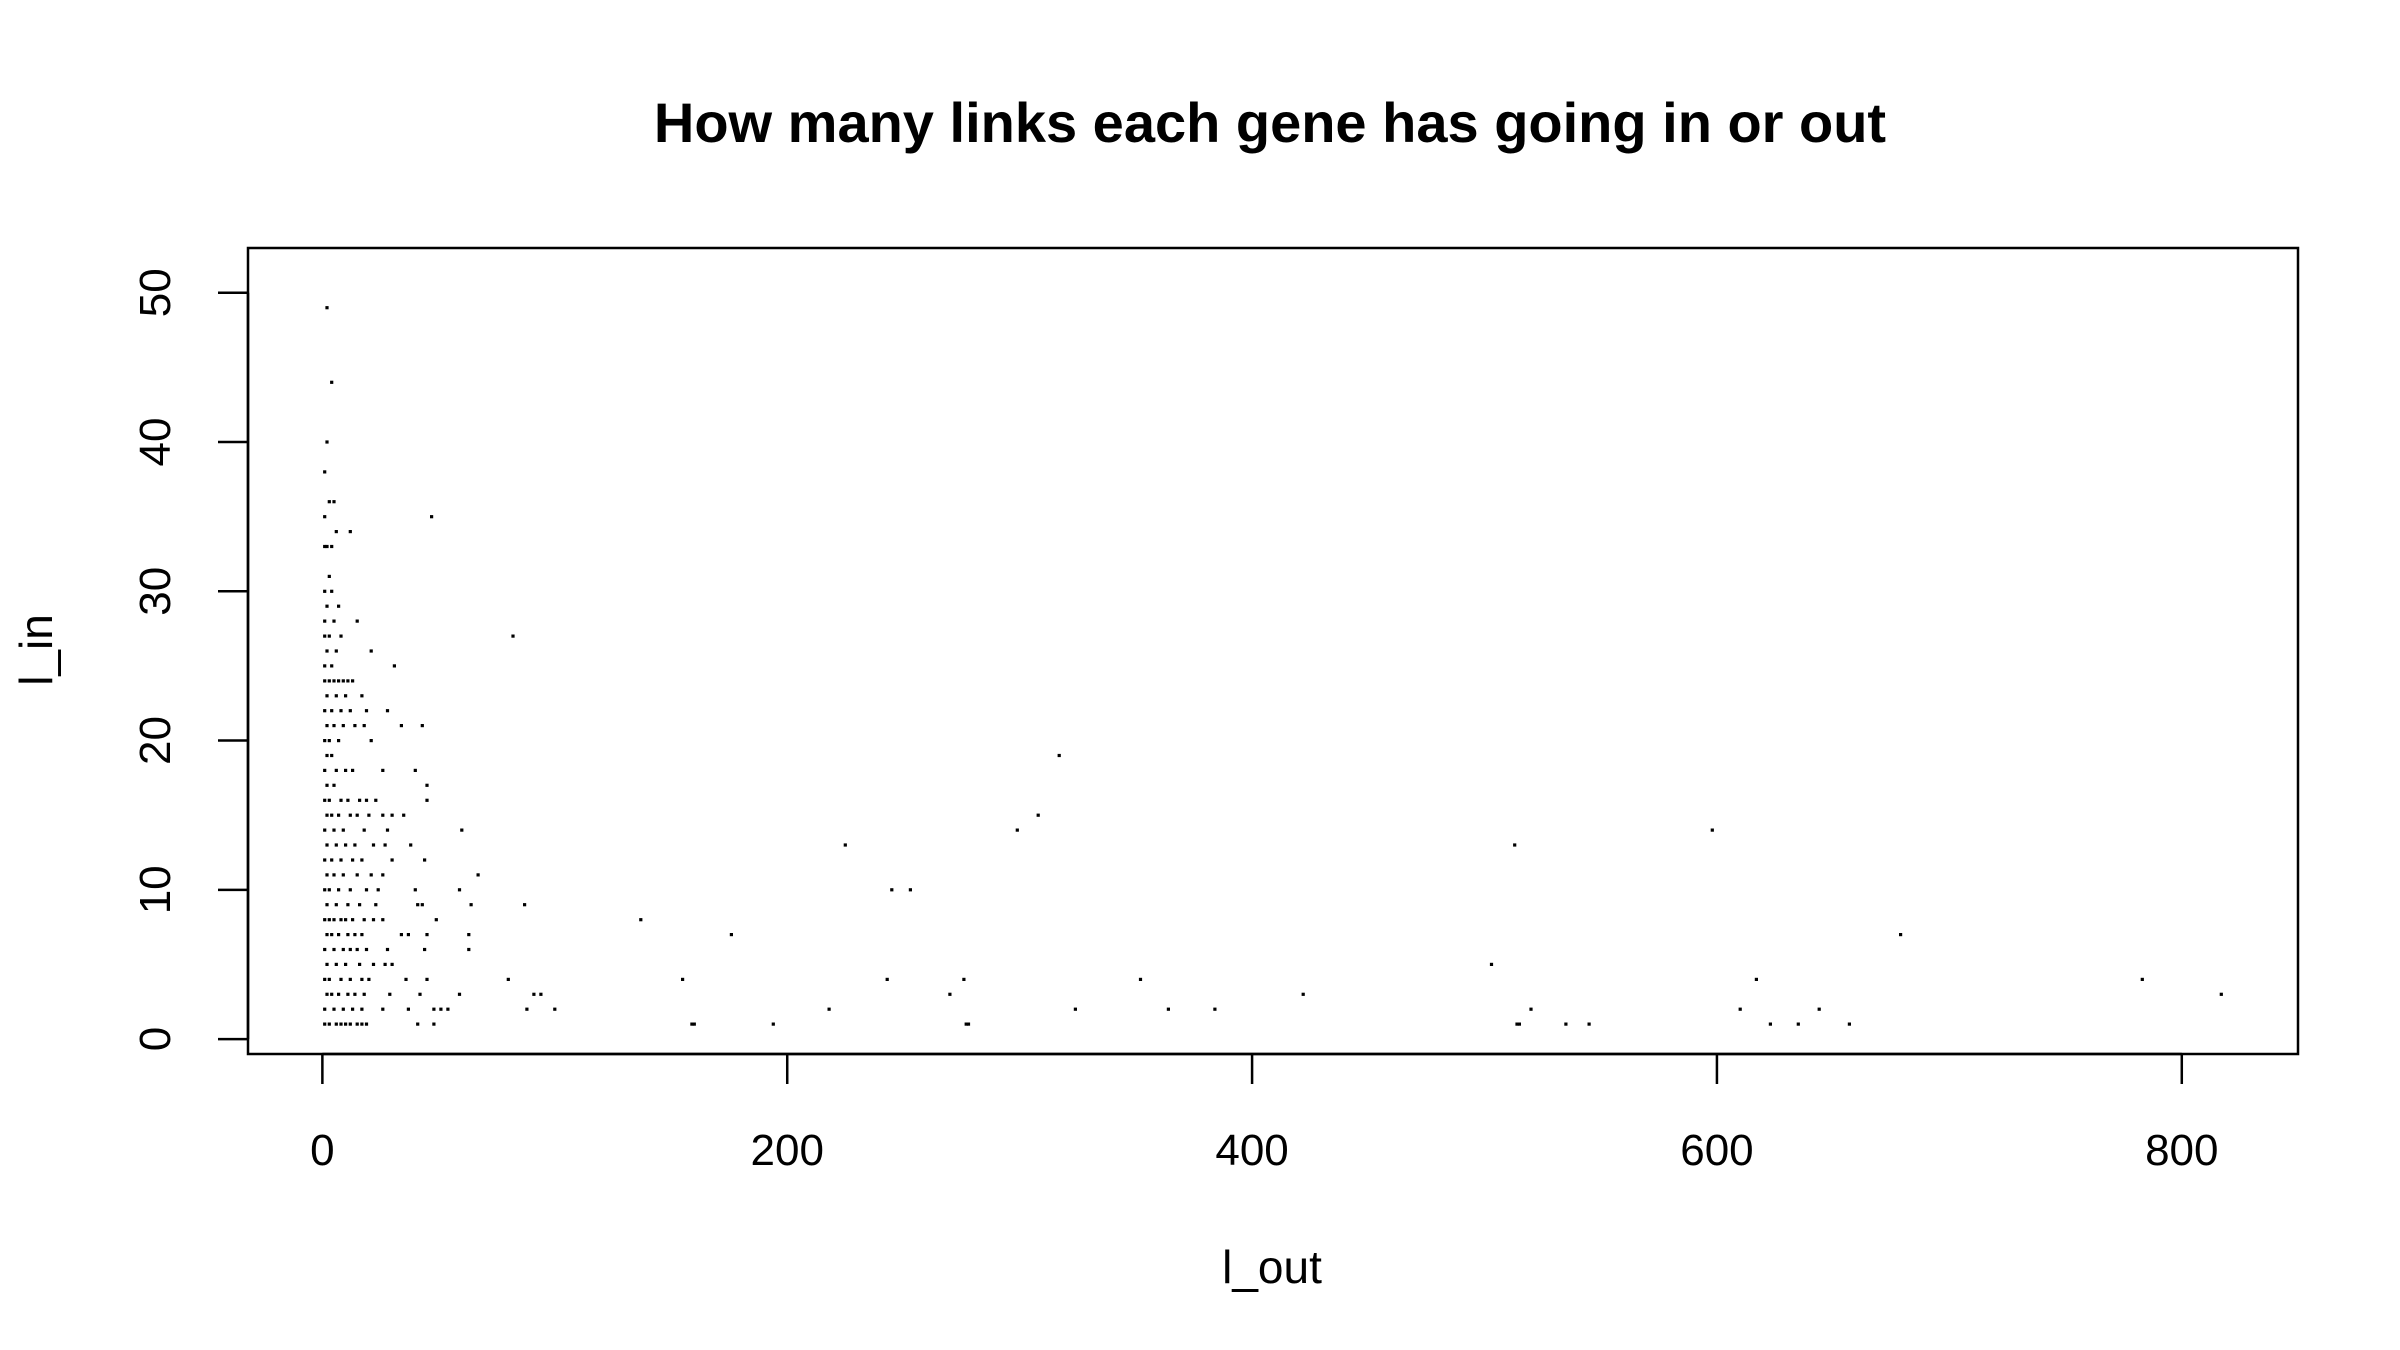  What do you see at coordinates (155, 442) in the screenshot?
I see `y-tick-label: 40` at bounding box center [155, 442].